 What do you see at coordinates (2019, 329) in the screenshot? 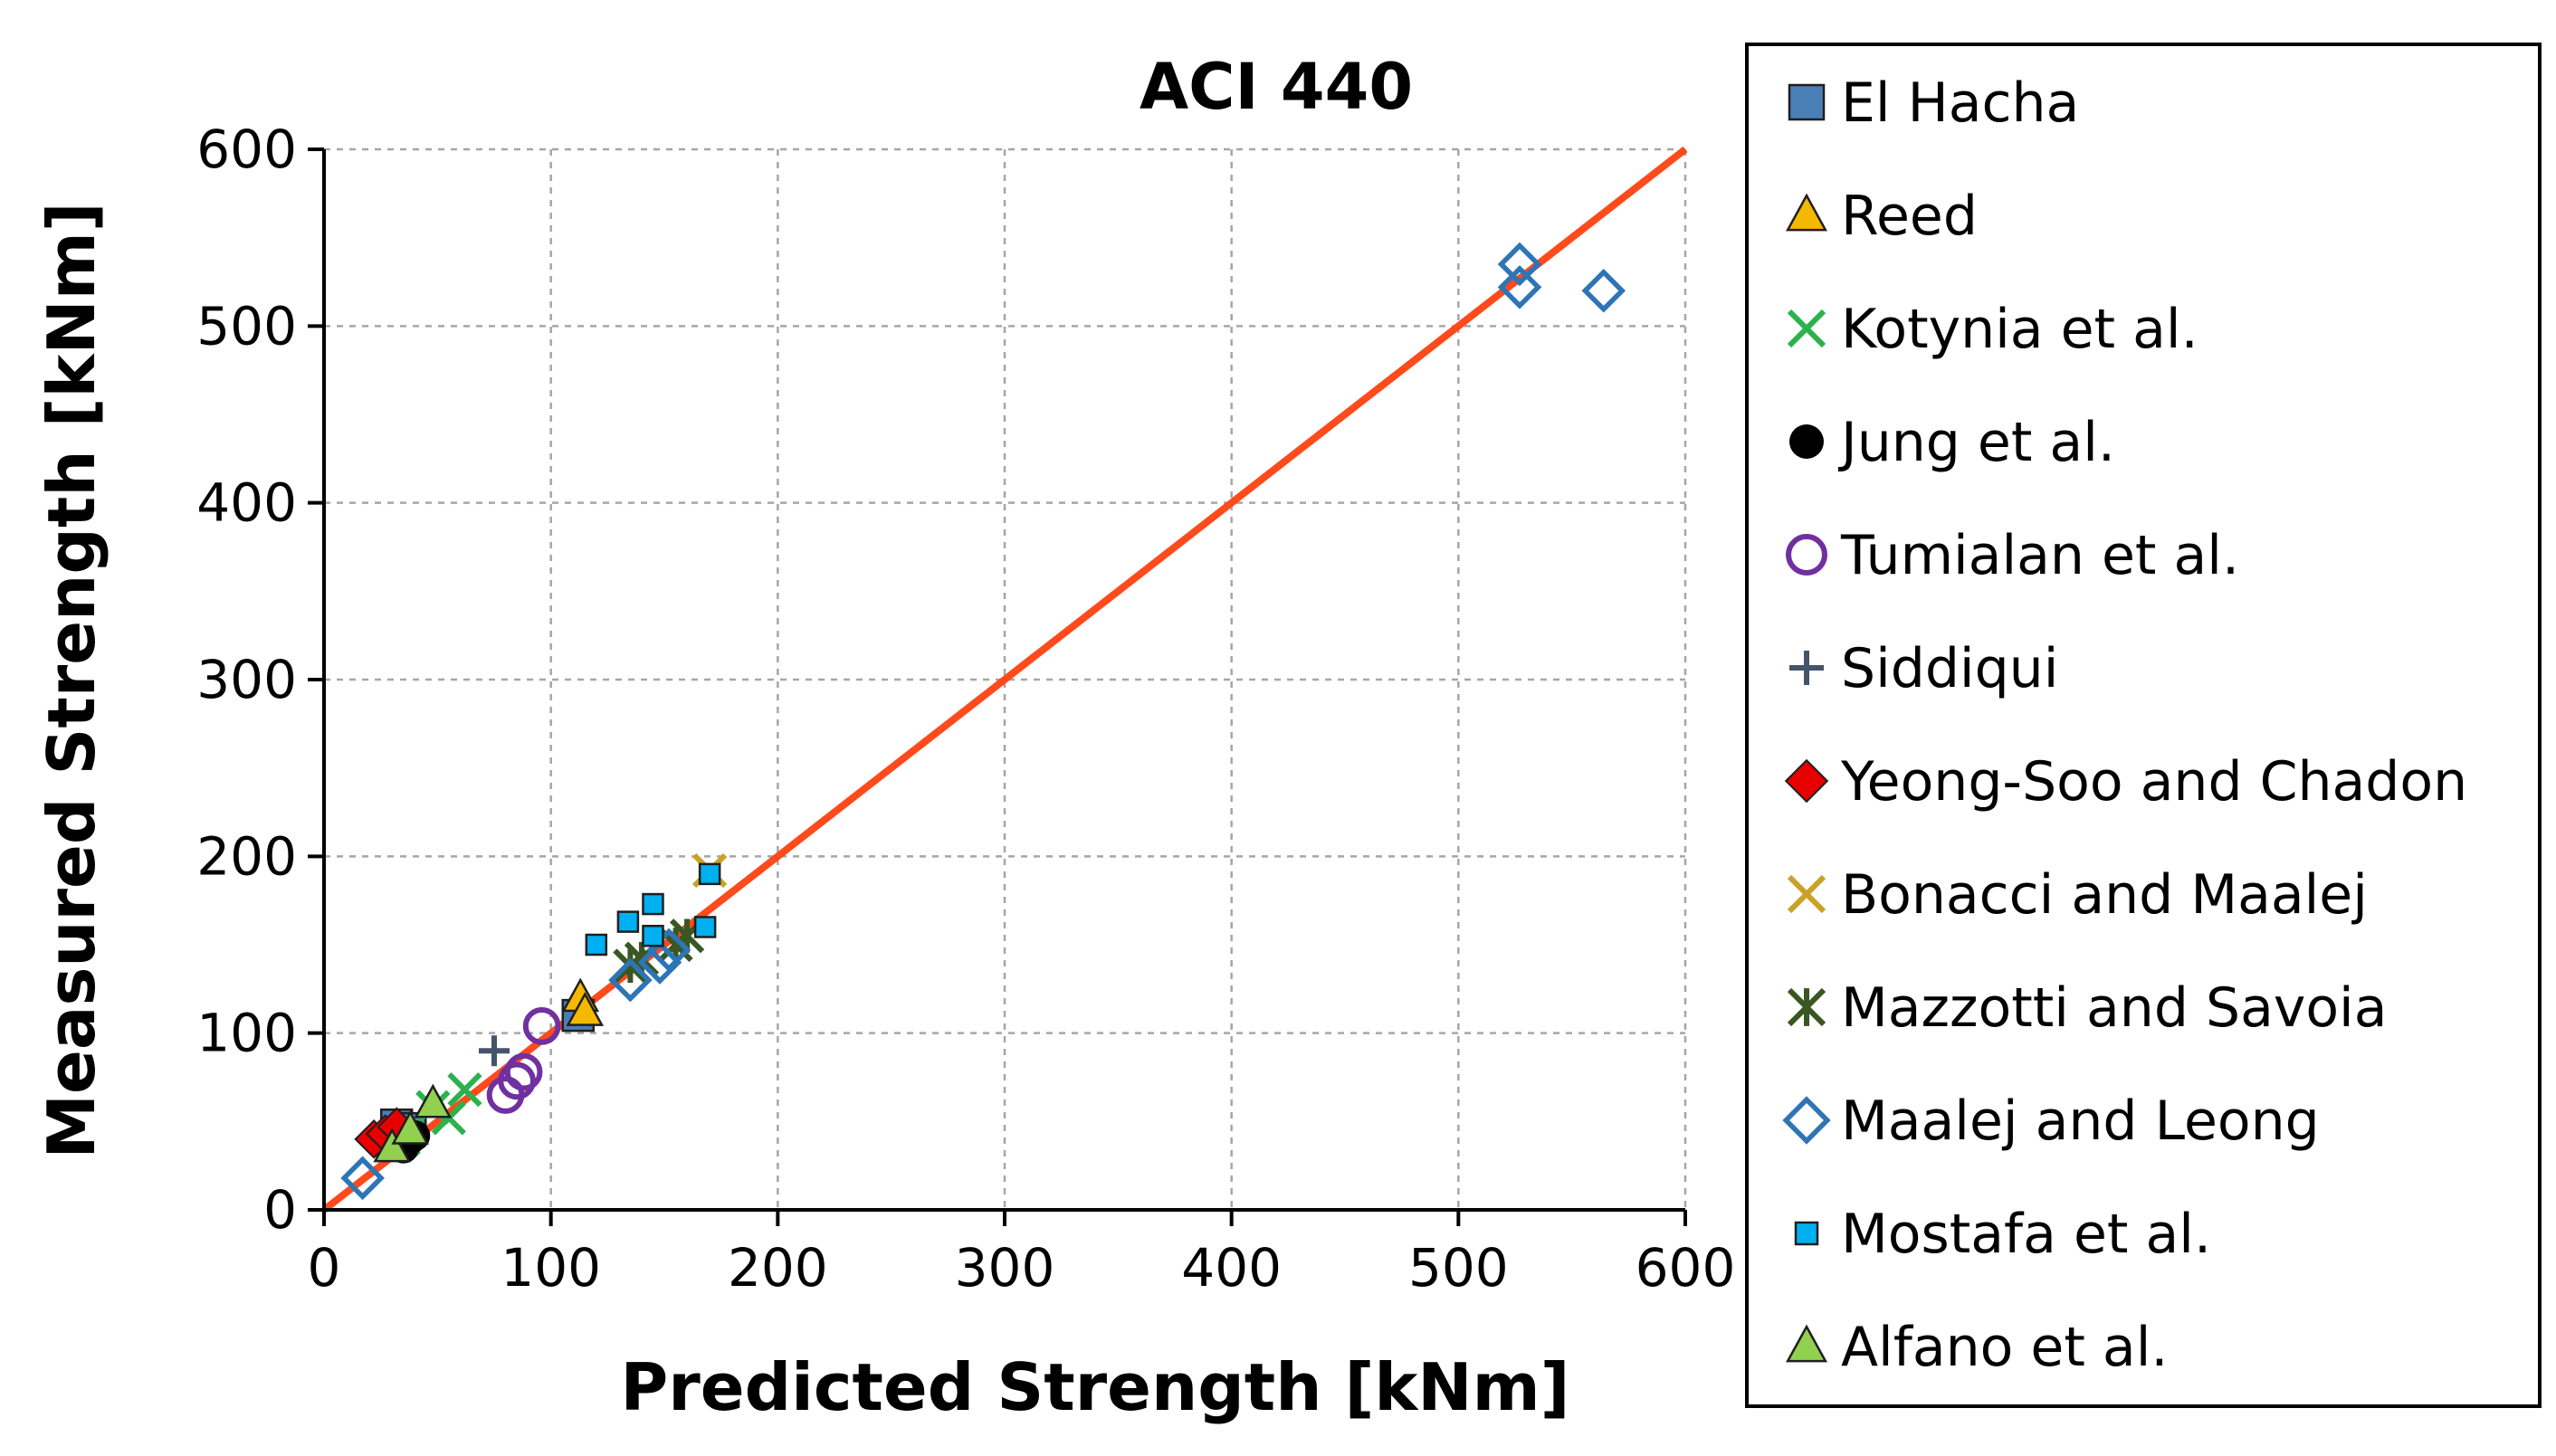
I see `legend-label: Kotynia et al.` at bounding box center [2019, 329].